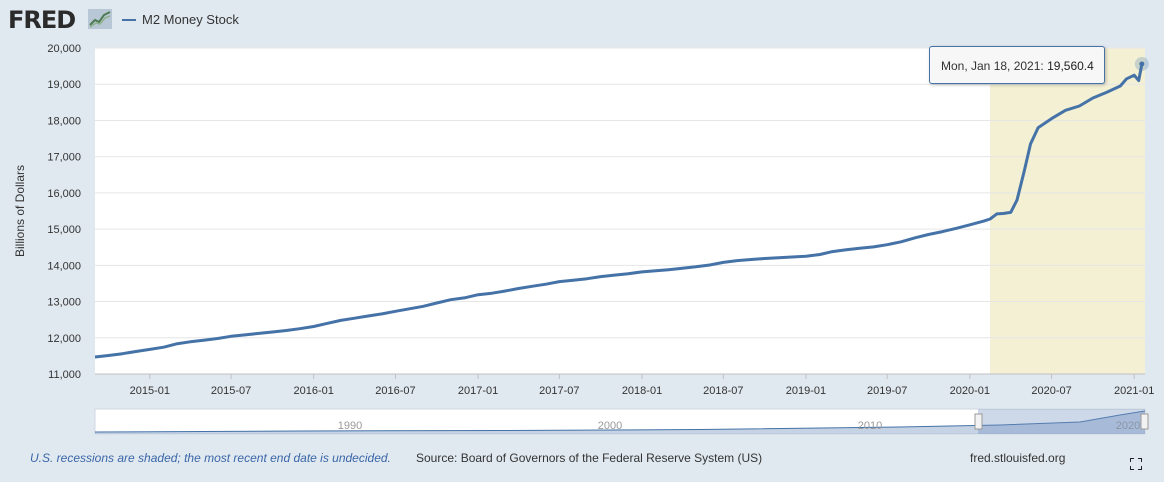  I want to click on x-tick-label: 2021-01, so click(1134, 391).